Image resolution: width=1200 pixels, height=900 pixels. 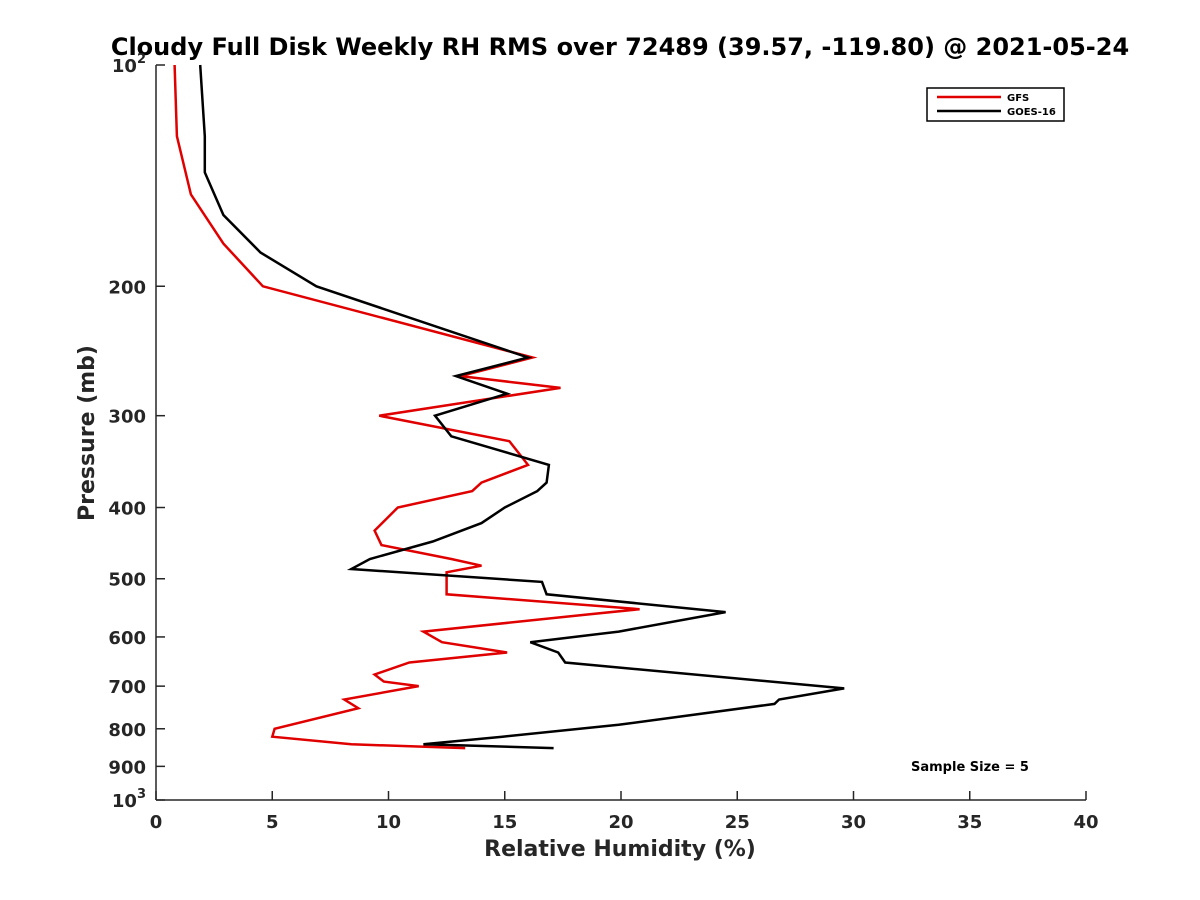 I want to click on legend: GFS GOES-16, so click(x=995, y=104).